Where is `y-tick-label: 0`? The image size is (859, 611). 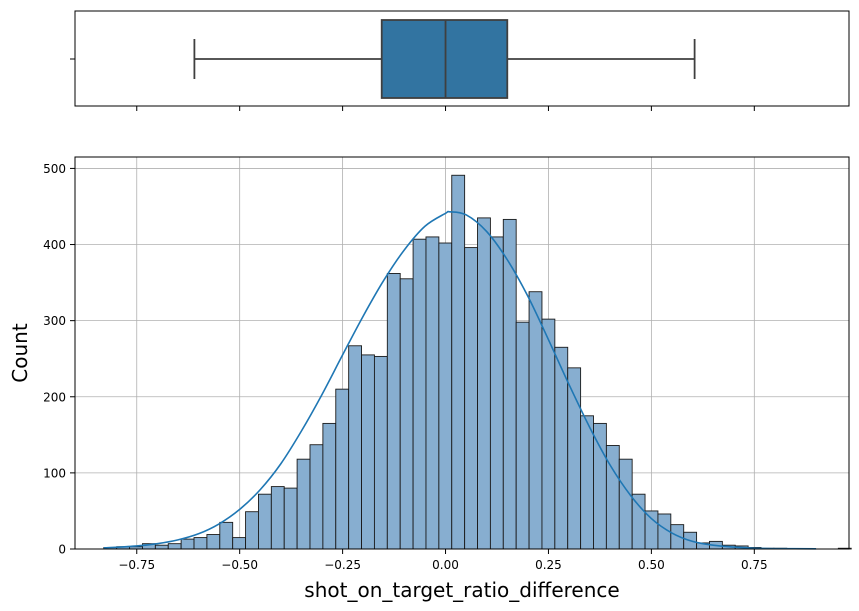 y-tick-label: 0 is located at coordinates (62, 550).